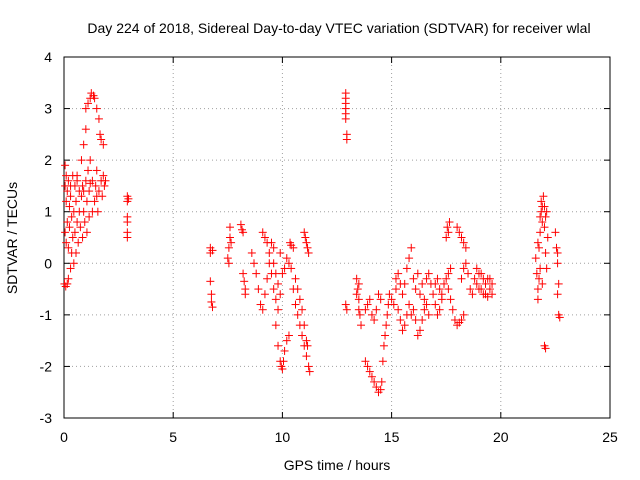 This screenshot has width=640, height=480. What do you see at coordinates (46, 237) in the screenshot?
I see `y-tick-labels: -3 -2 -1 0 1 2 3 4` at bounding box center [46, 237].